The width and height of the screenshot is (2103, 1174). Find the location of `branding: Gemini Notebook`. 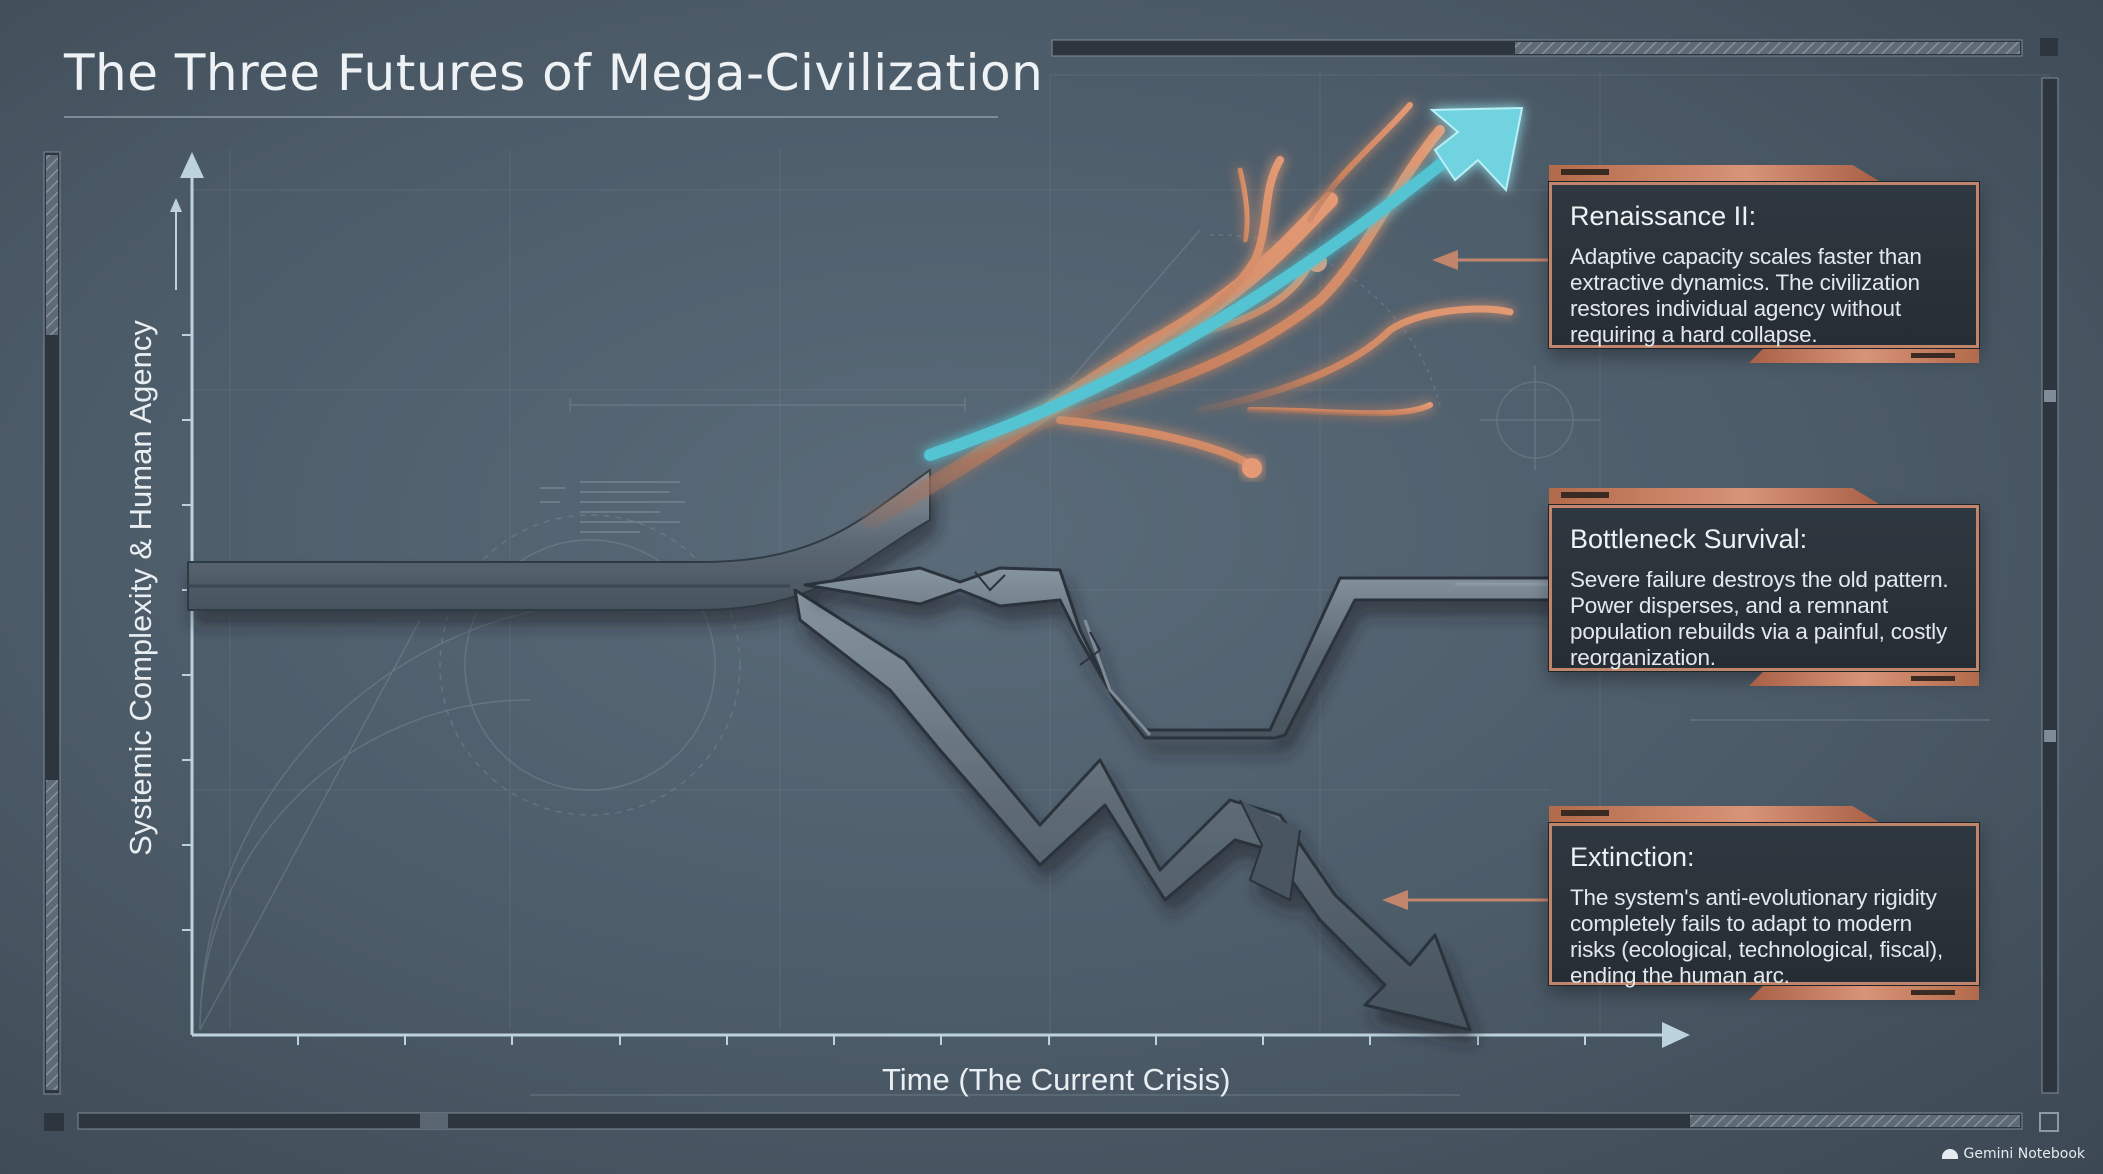

branding: Gemini Notebook is located at coordinates (2013, 1154).